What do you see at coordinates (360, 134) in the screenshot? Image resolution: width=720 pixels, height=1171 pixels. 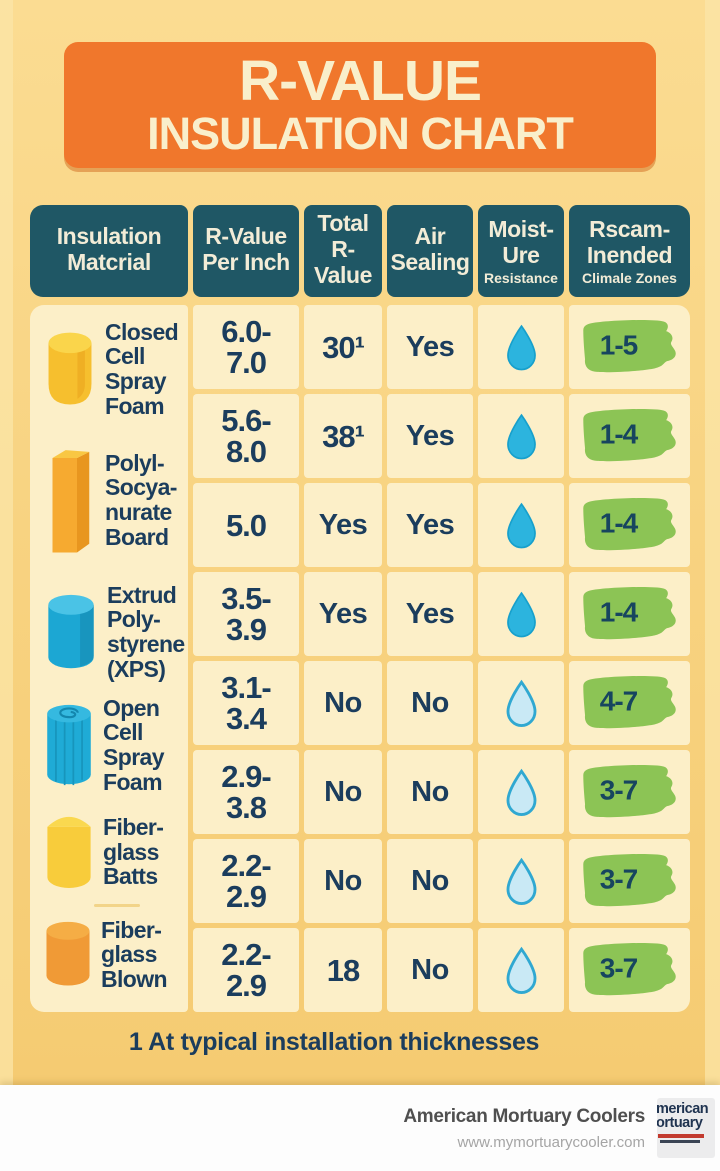 I see `page-subtitle: INSULATION CHART` at bounding box center [360, 134].